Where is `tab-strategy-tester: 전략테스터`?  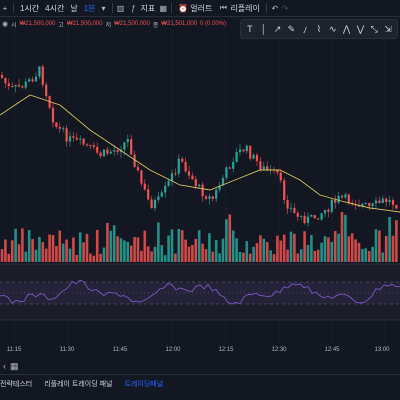 tab-strategy-tester: 전략테스터 is located at coordinates (16, 384).